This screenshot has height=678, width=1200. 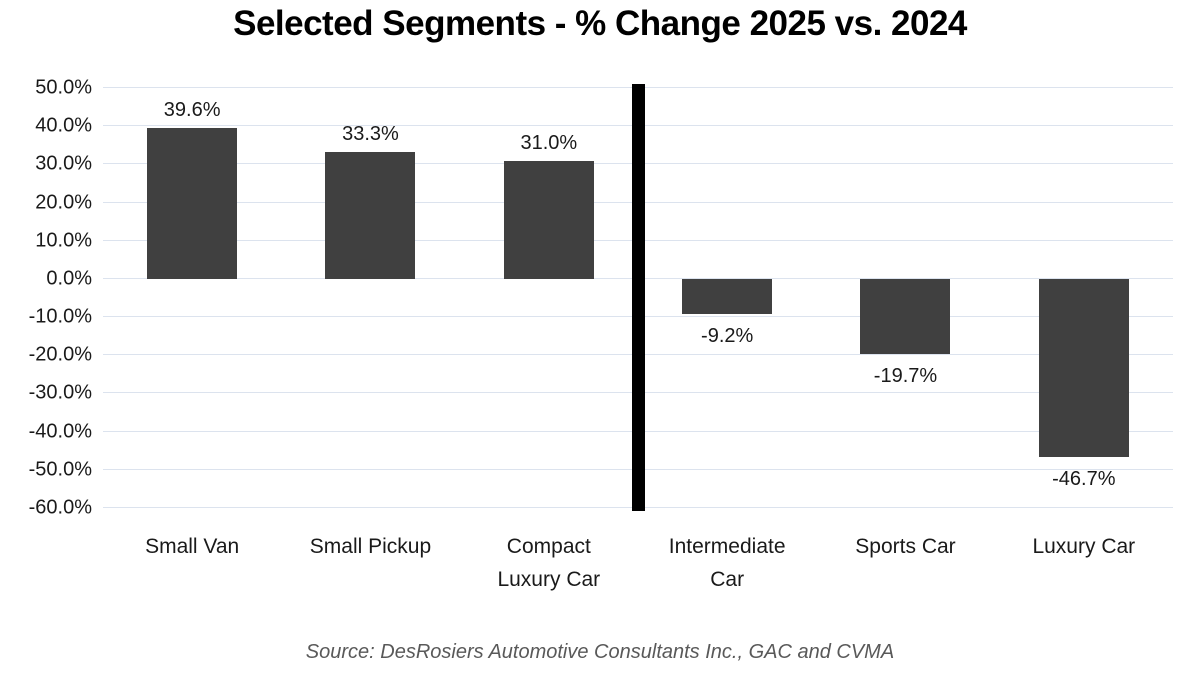 What do you see at coordinates (63, 87) in the screenshot?
I see `y-axis-tick-label: 50.0%` at bounding box center [63, 87].